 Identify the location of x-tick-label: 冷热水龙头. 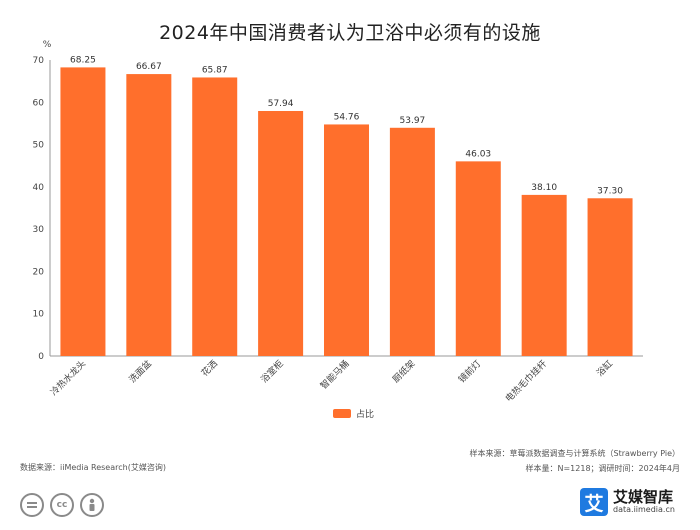
(68, 378).